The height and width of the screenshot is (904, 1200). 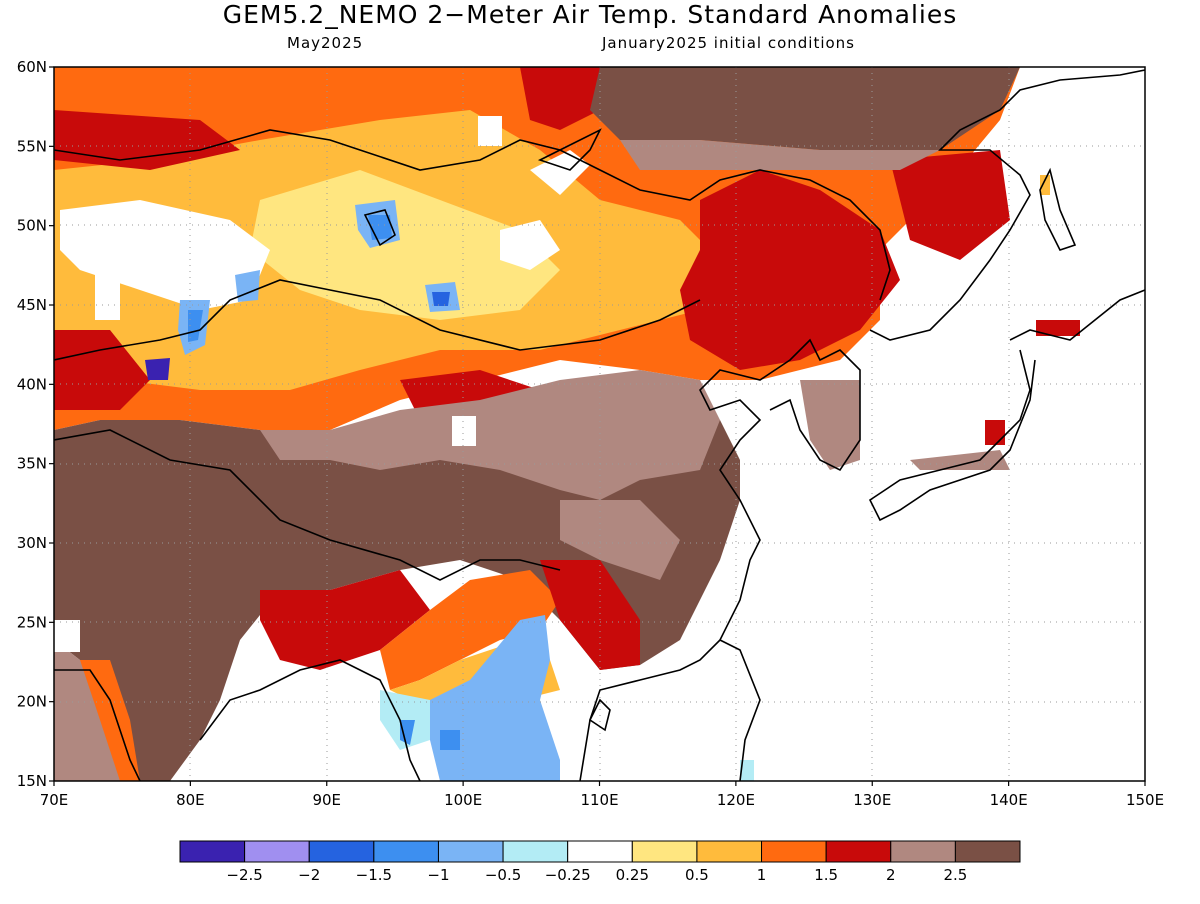 I want to click on lon-tick-label: 150E, so click(x=1145, y=800).